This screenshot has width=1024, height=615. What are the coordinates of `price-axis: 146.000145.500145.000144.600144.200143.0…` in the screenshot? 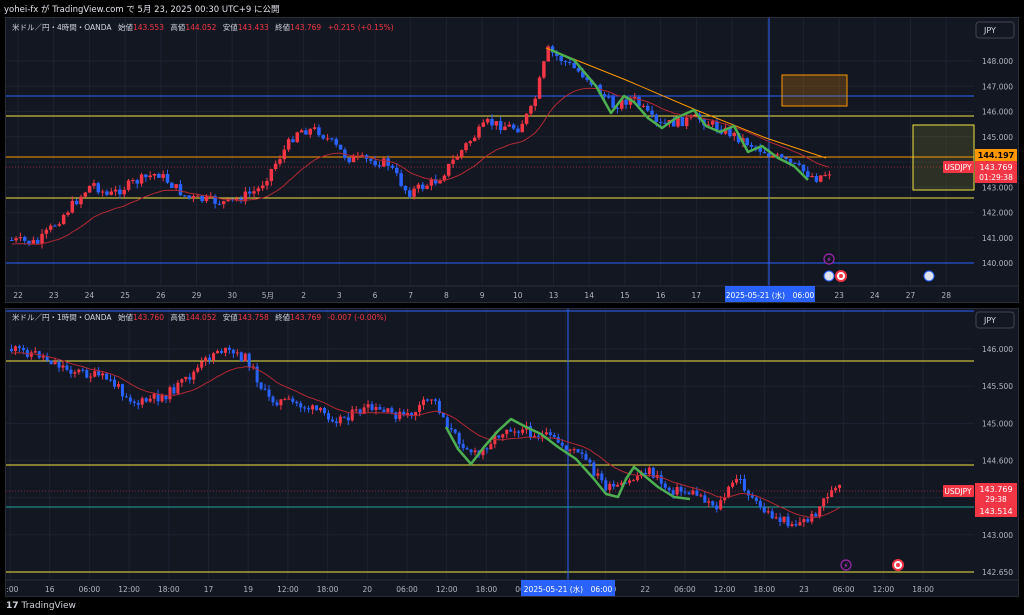 It's located at (997, 461).